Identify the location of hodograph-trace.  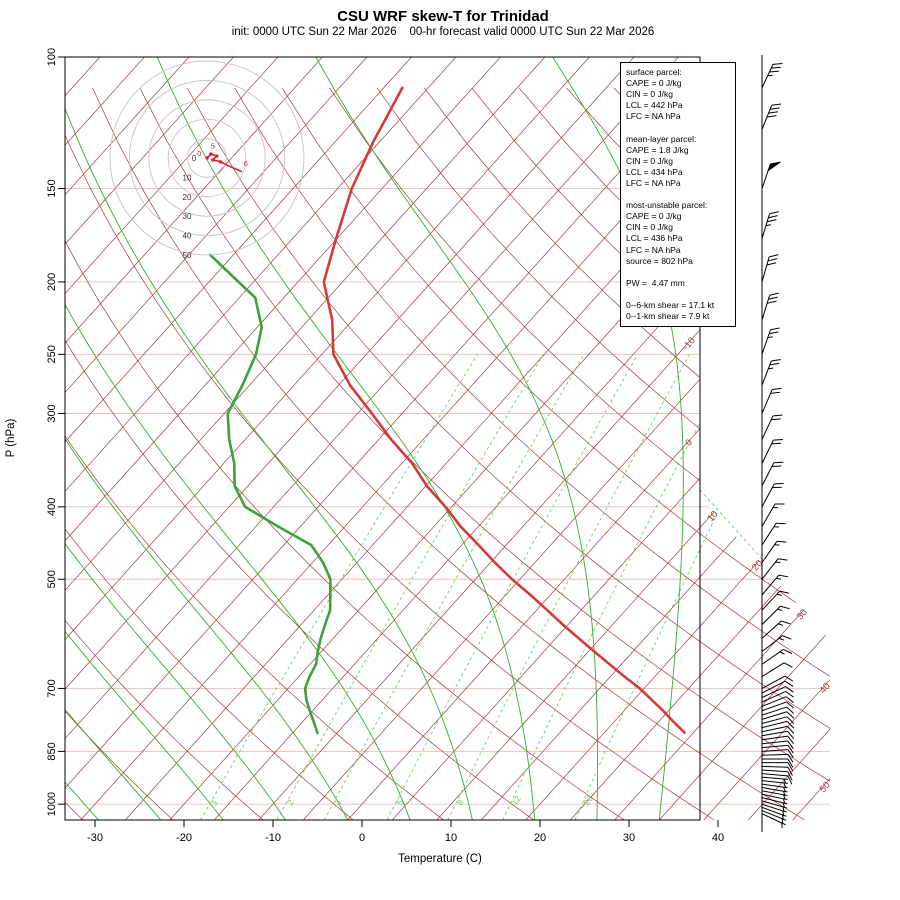
(224, 163).